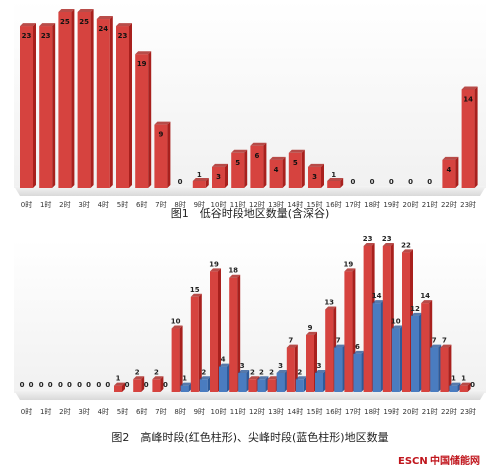 The height and width of the screenshot is (471, 500). What do you see at coordinates (118, 379) in the screenshot?
I see `chart2-red-value-label: 1` at bounding box center [118, 379].